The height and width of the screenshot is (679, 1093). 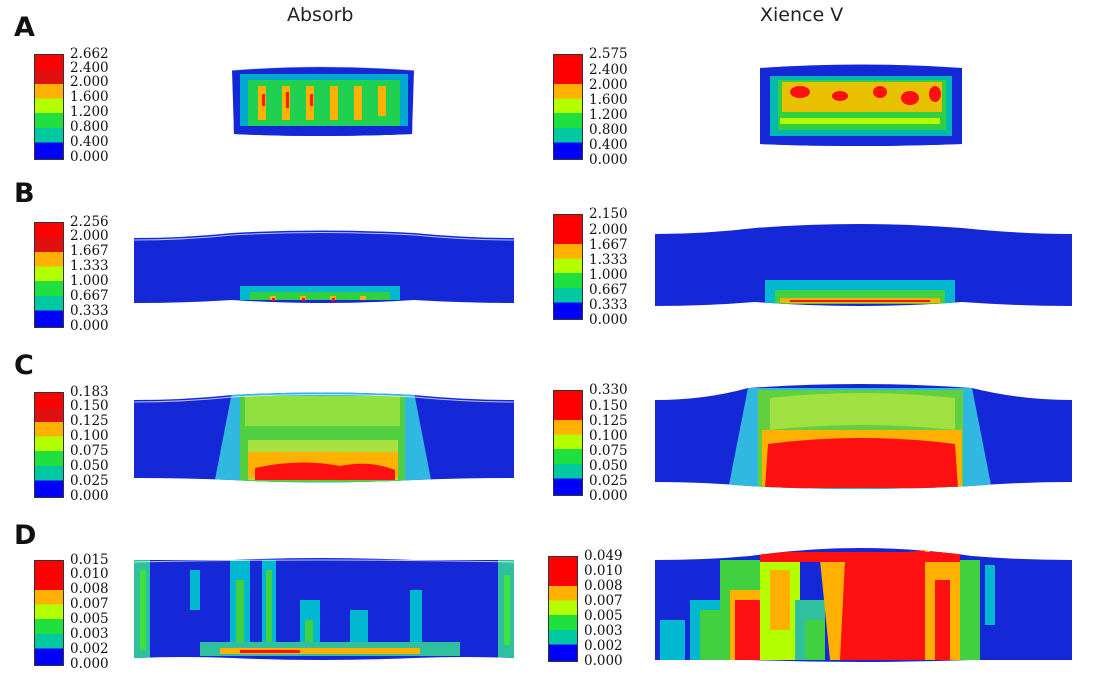 I want to click on row-label-b: B, so click(x=24, y=193).